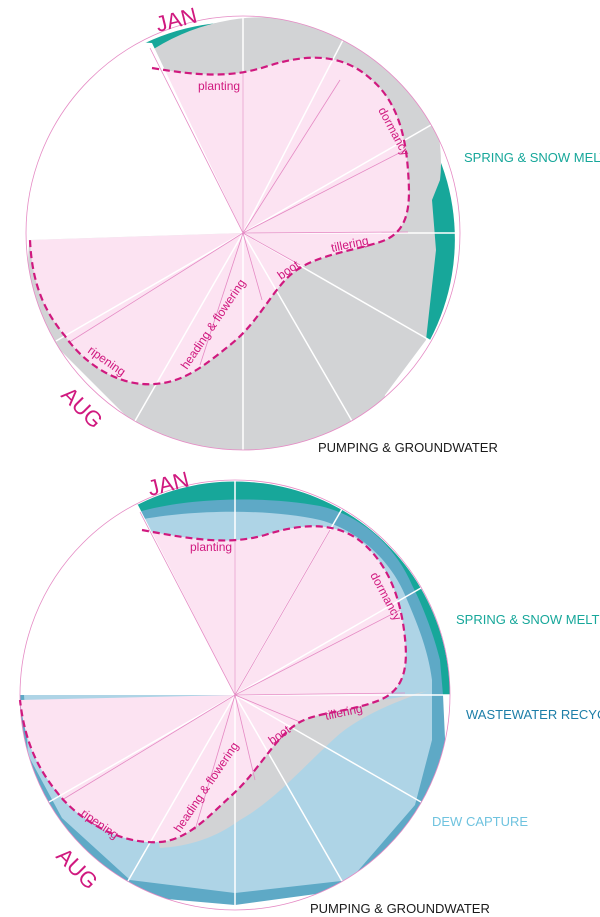 This screenshot has width=600, height=917. Describe the element at coordinates (480, 821) in the screenshot. I see `source-dew-capture: DEW CAPTURE` at that location.